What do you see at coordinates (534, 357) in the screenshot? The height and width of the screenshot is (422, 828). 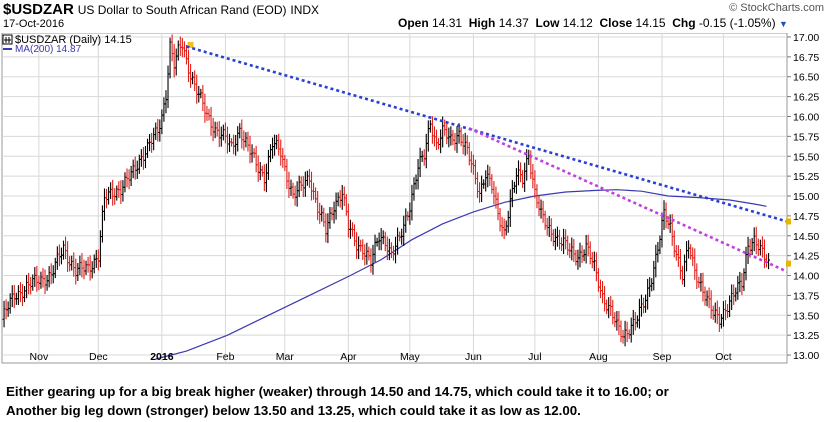 I see `x-tick-label: Jul` at bounding box center [534, 357].